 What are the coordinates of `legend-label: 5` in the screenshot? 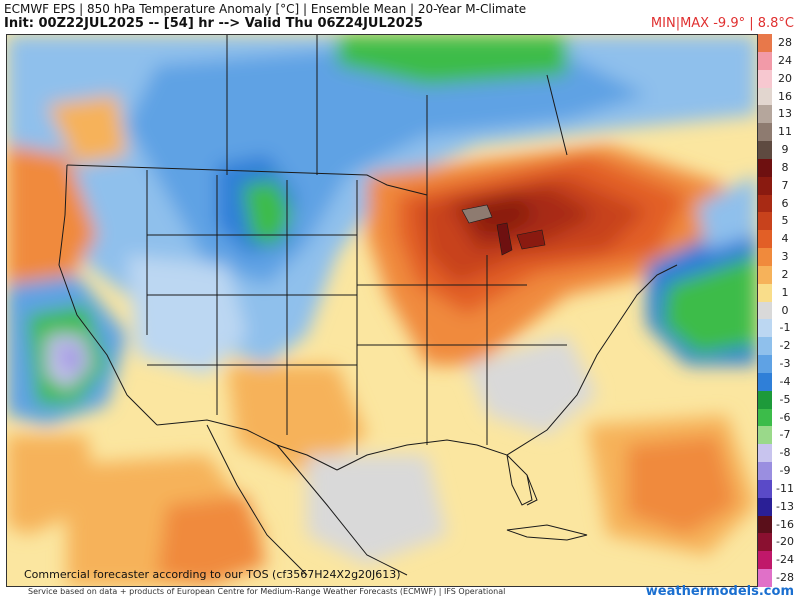 It's located at (785, 221).